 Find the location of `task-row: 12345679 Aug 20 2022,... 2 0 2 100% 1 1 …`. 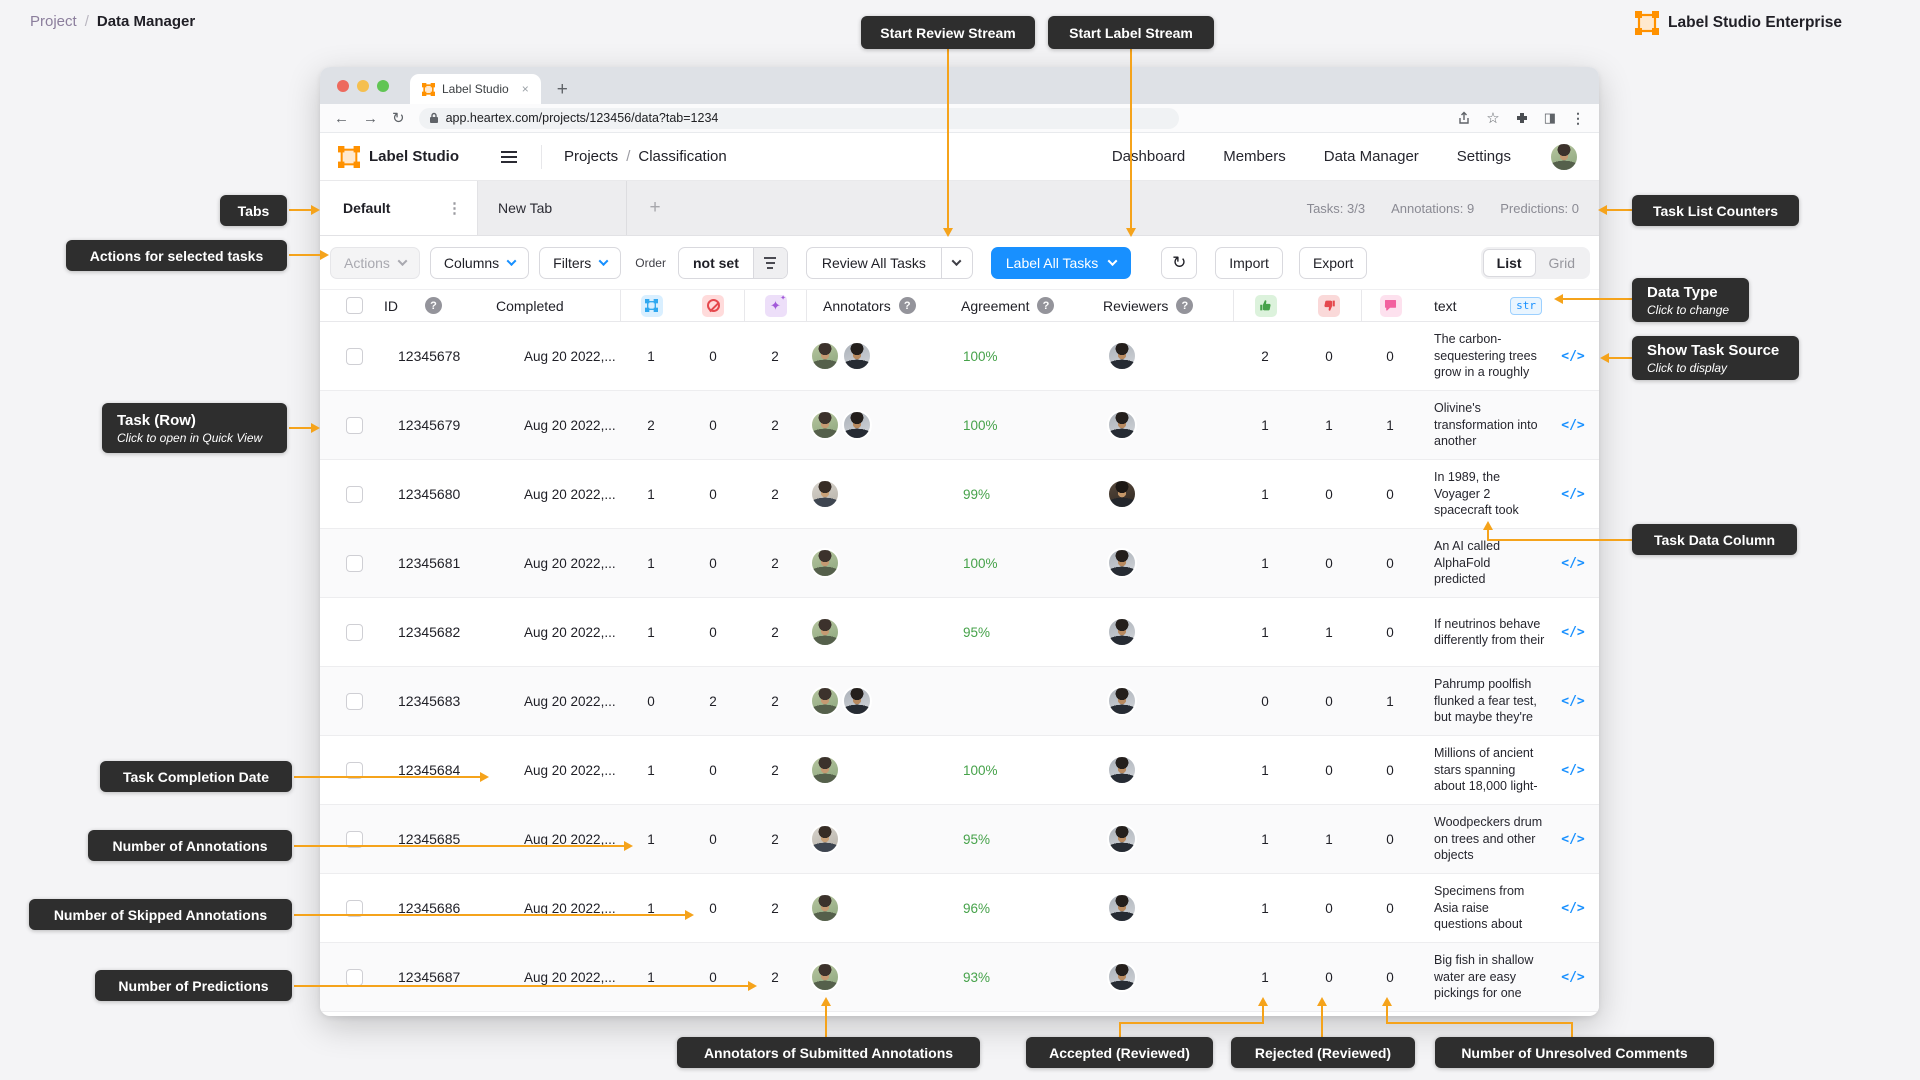

task-row: 12345679 Aug 20 2022,... 2 0 2 100% 1 1 … is located at coordinates (959, 425).